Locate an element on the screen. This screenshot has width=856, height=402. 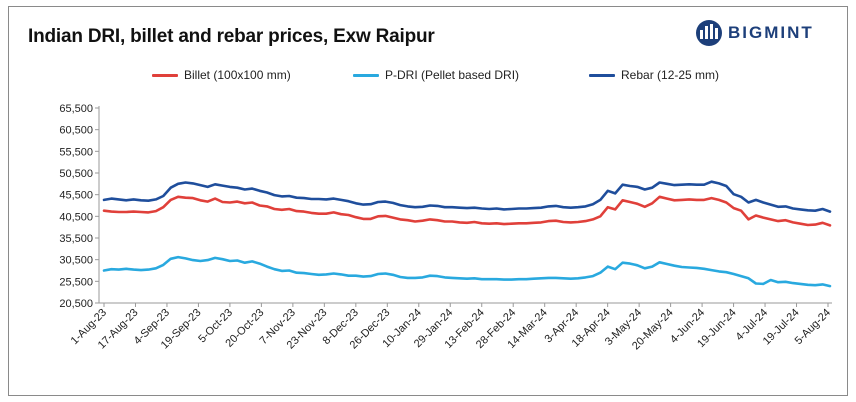
legend-swatch-billet is located at coordinates (165, 75).